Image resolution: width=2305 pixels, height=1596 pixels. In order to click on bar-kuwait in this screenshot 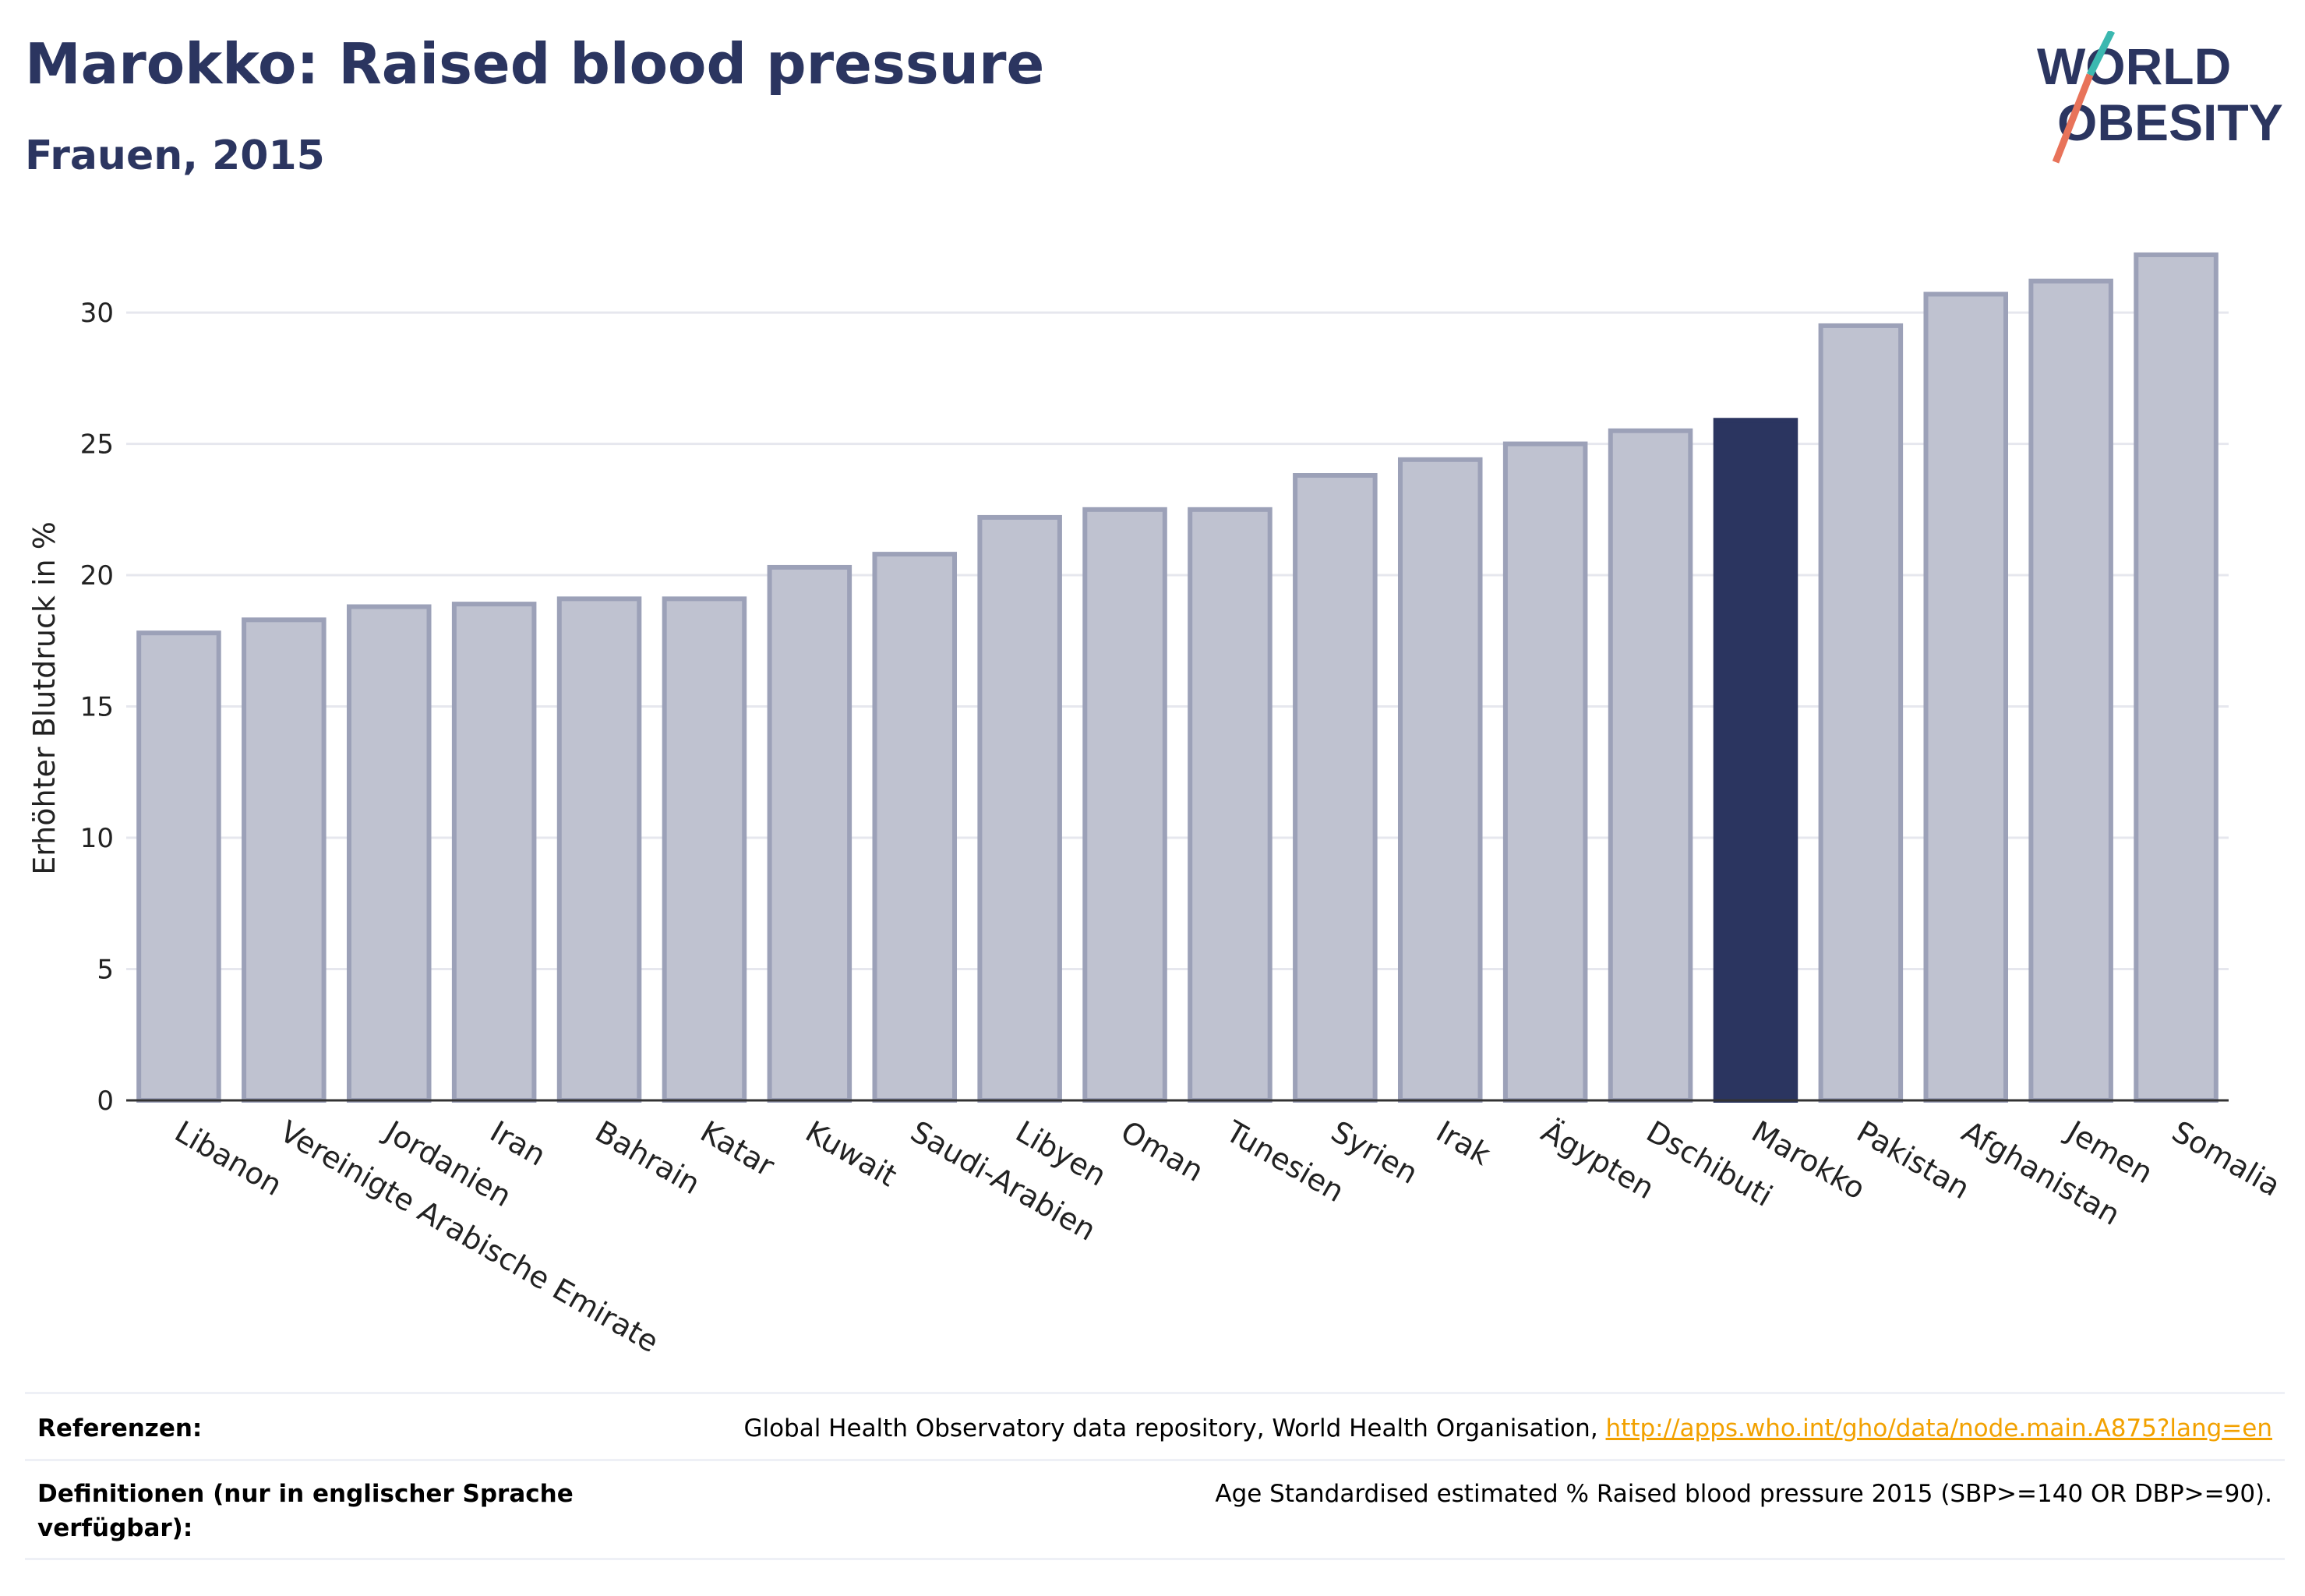, I will do `click(809, 833)`.